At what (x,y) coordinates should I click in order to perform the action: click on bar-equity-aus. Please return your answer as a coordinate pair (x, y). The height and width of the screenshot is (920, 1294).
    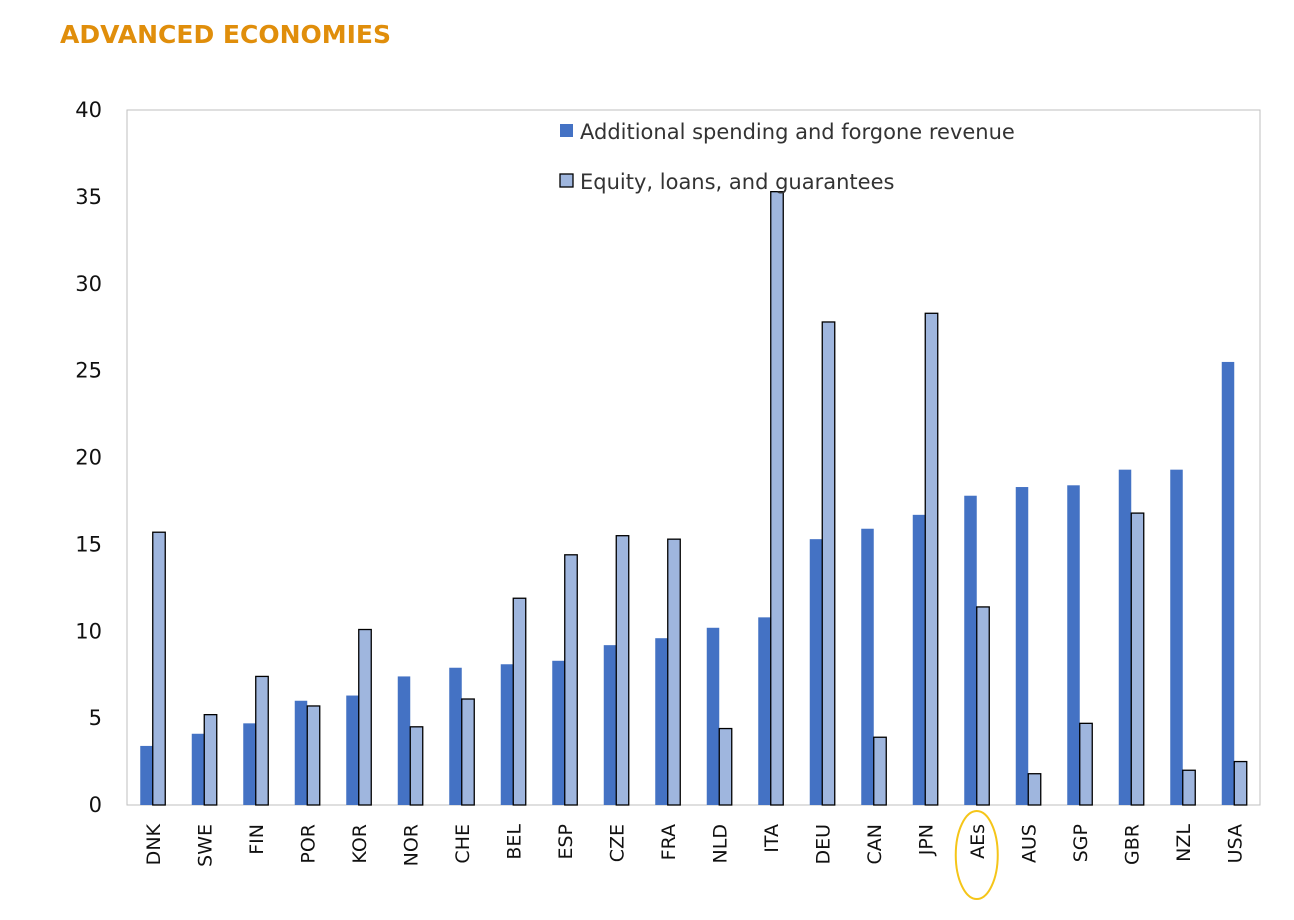
    Looking at the image, I should click on (1034, 789).